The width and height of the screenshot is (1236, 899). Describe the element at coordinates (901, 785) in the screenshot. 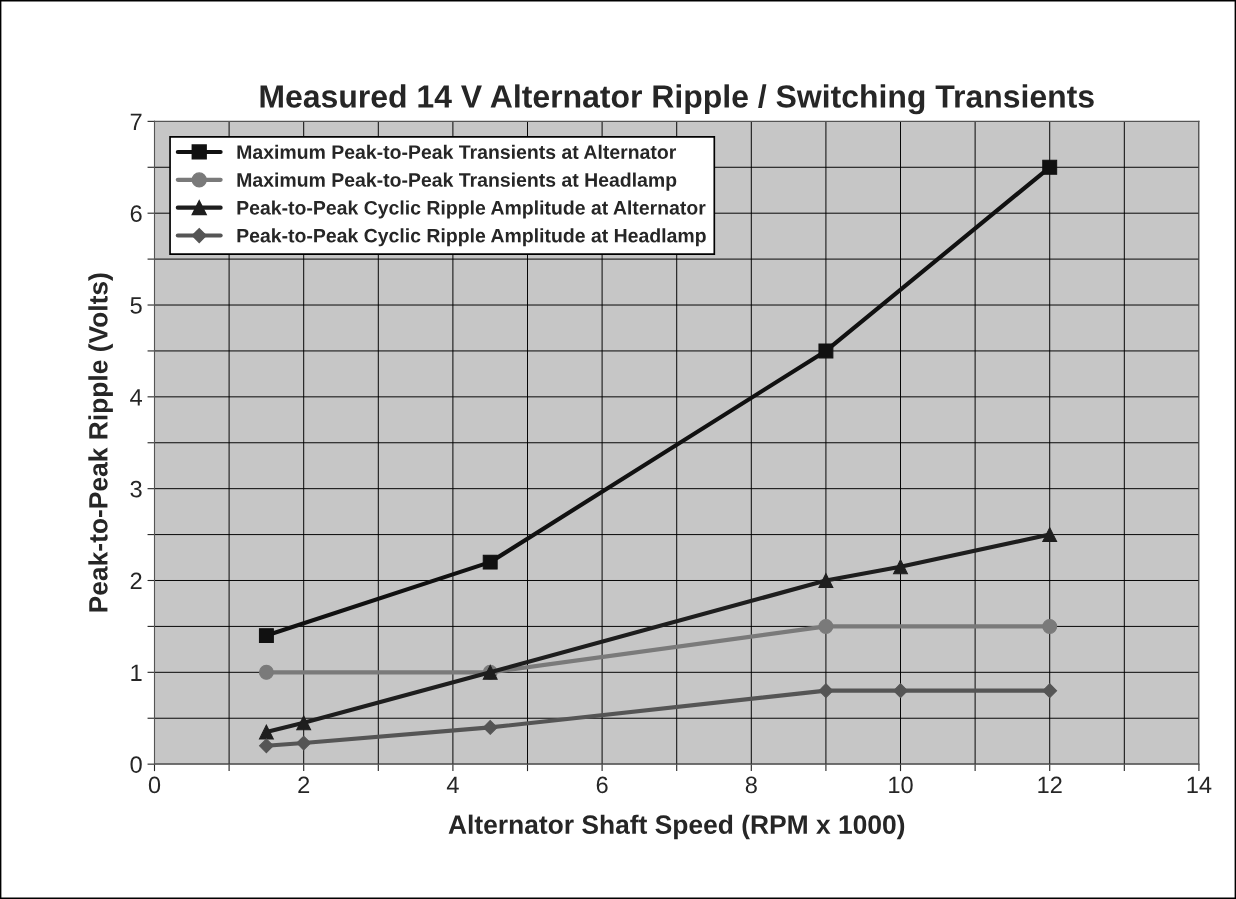

I see `x-tick-label: 10` at that location.